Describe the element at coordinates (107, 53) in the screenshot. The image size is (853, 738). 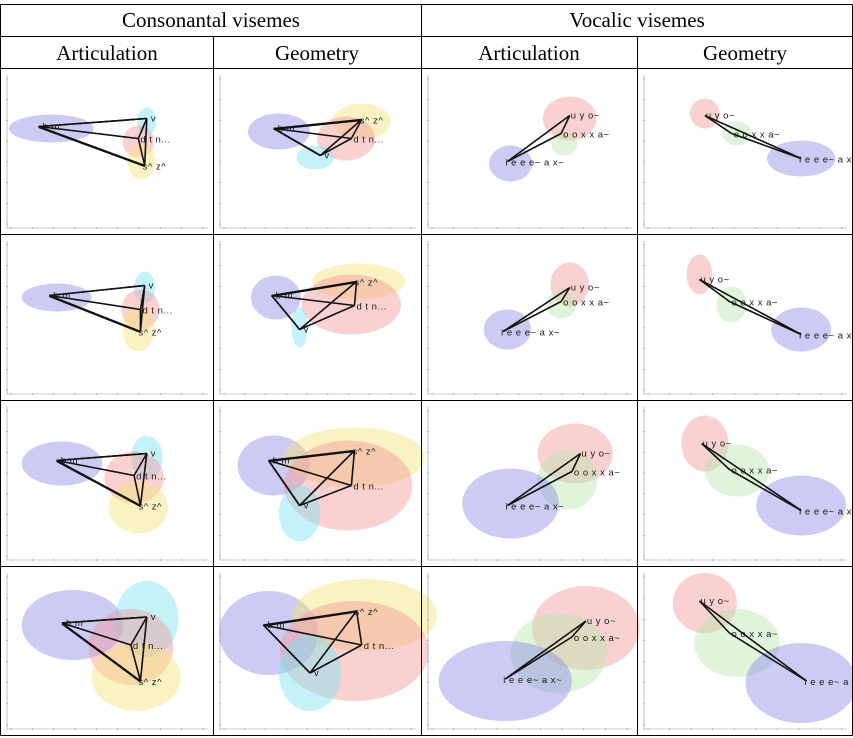
I see `header-consonantal-articulation: Articulation` at that location.